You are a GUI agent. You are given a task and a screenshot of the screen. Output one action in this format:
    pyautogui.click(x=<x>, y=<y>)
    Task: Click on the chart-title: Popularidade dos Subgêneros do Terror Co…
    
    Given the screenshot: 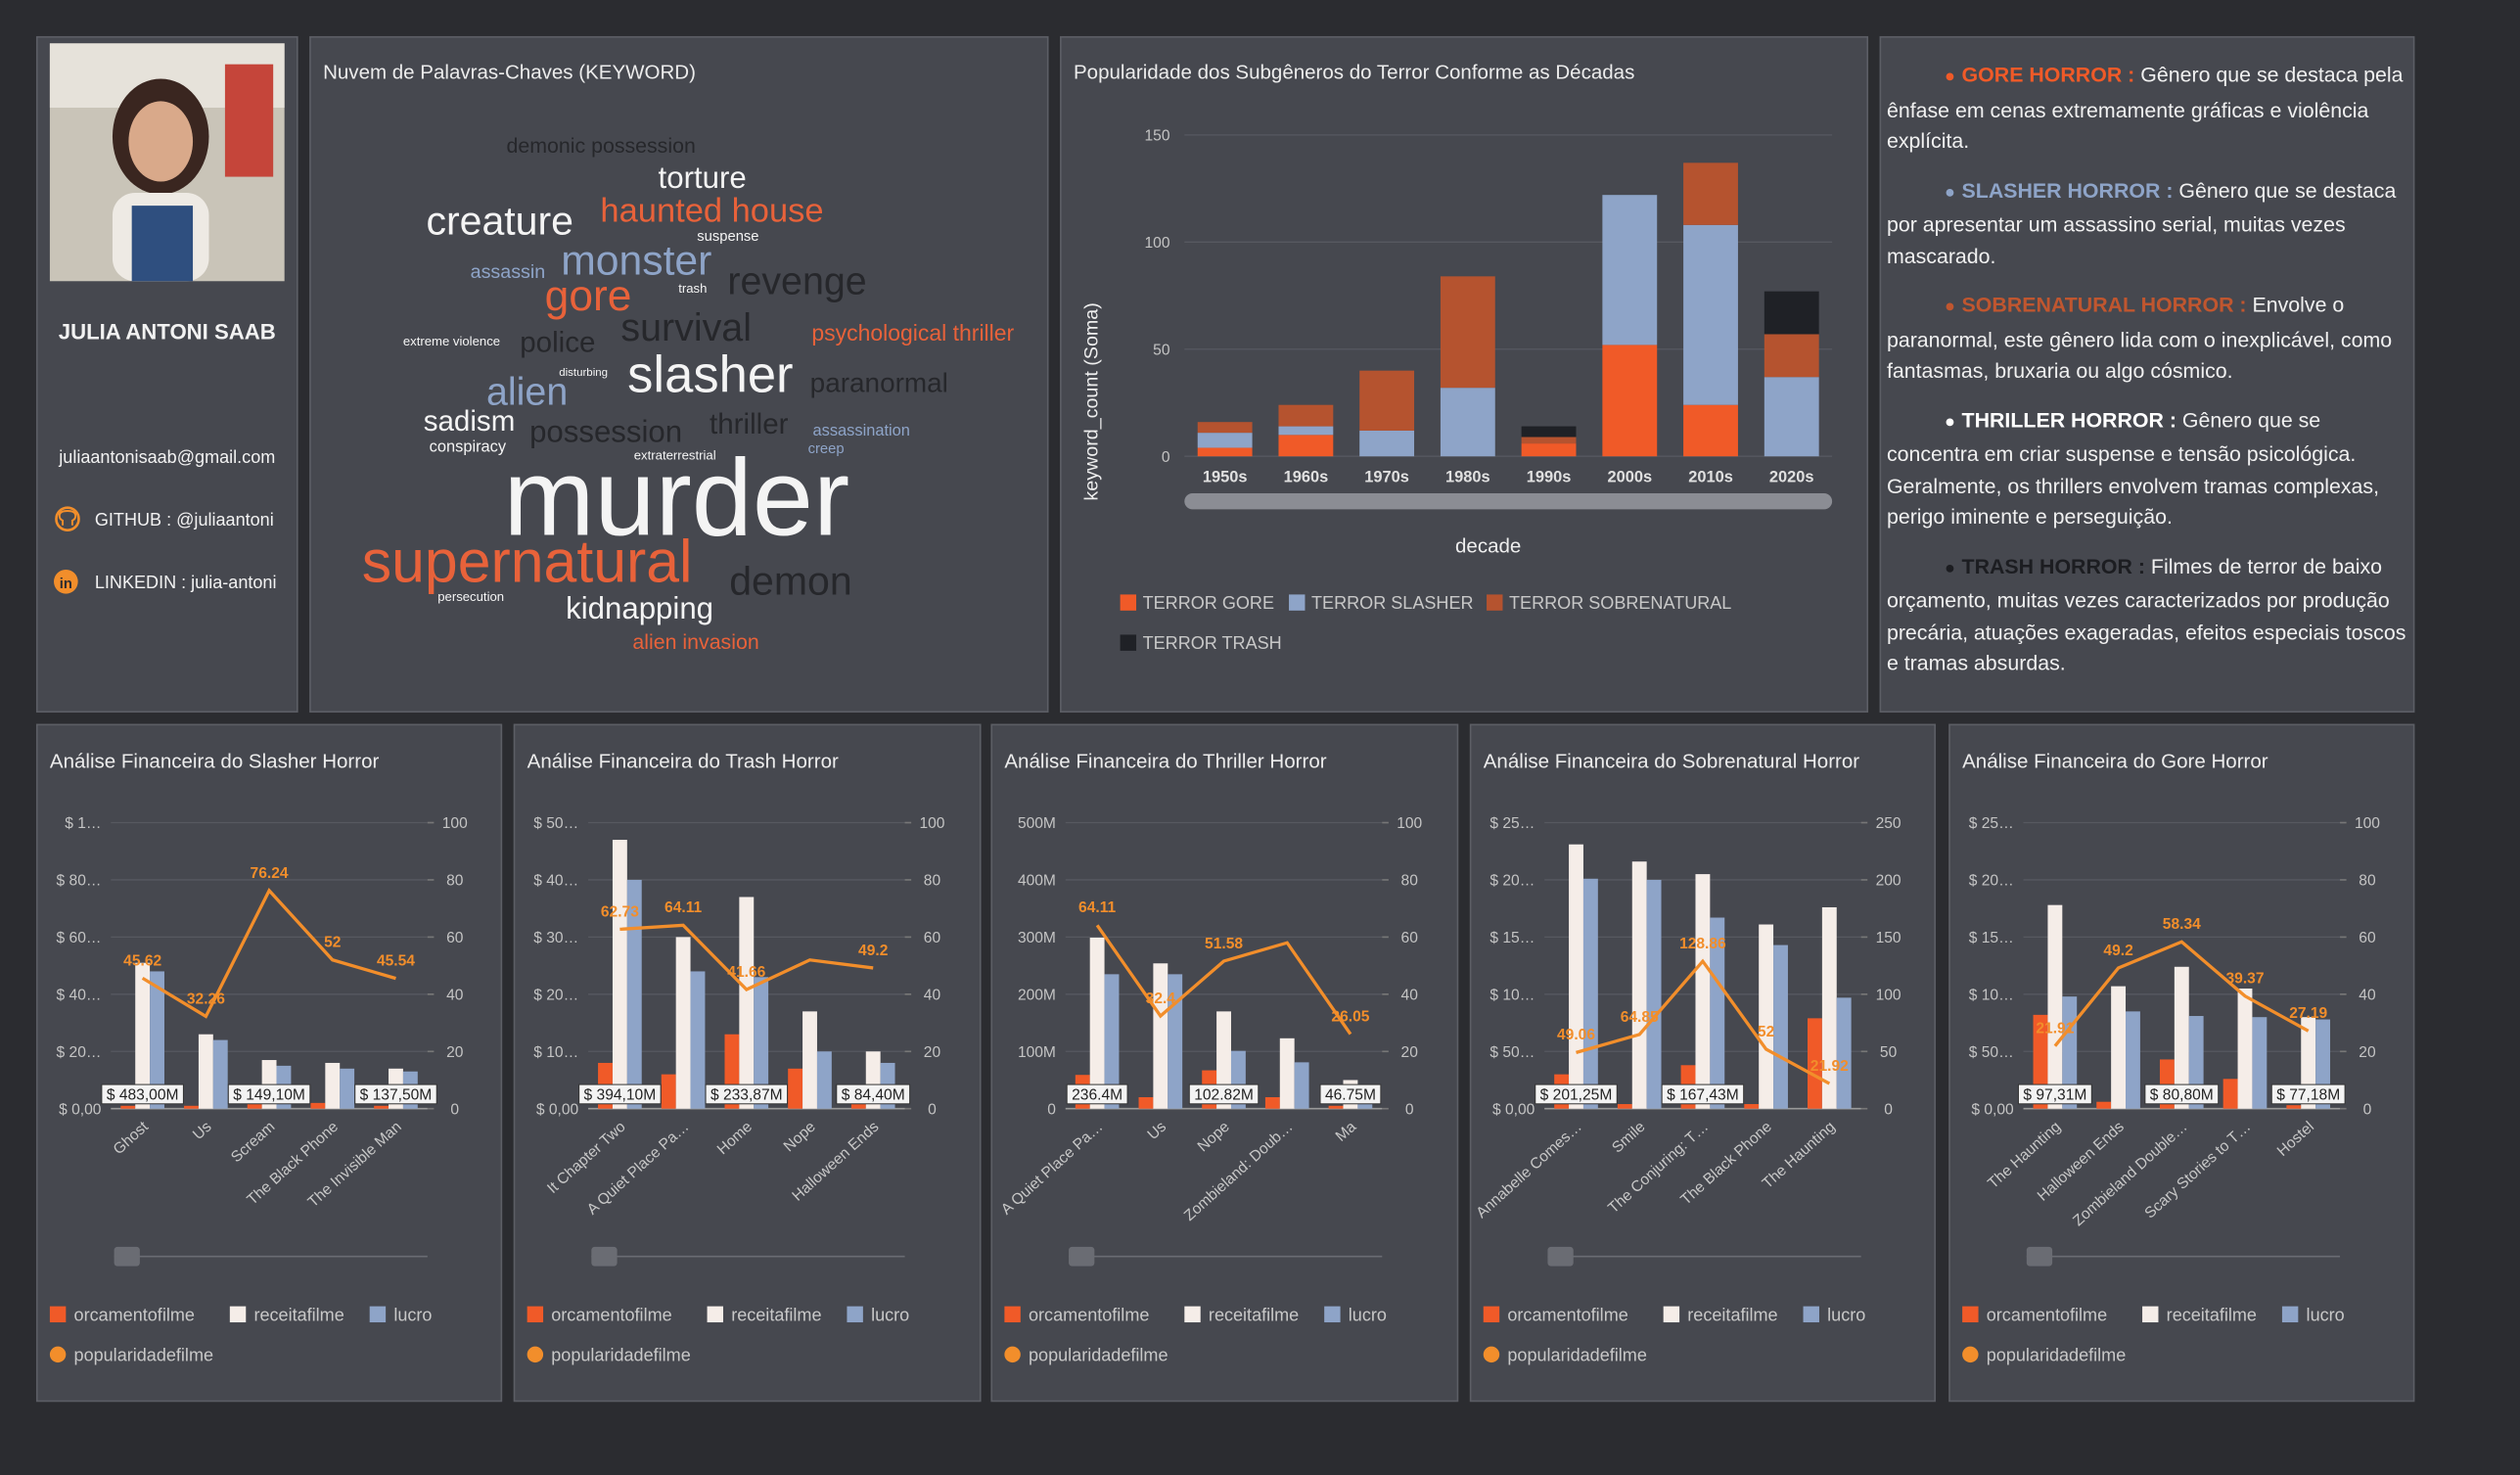 What is the action you would take?
    pyautogui.click(x=1354, y=72)
    